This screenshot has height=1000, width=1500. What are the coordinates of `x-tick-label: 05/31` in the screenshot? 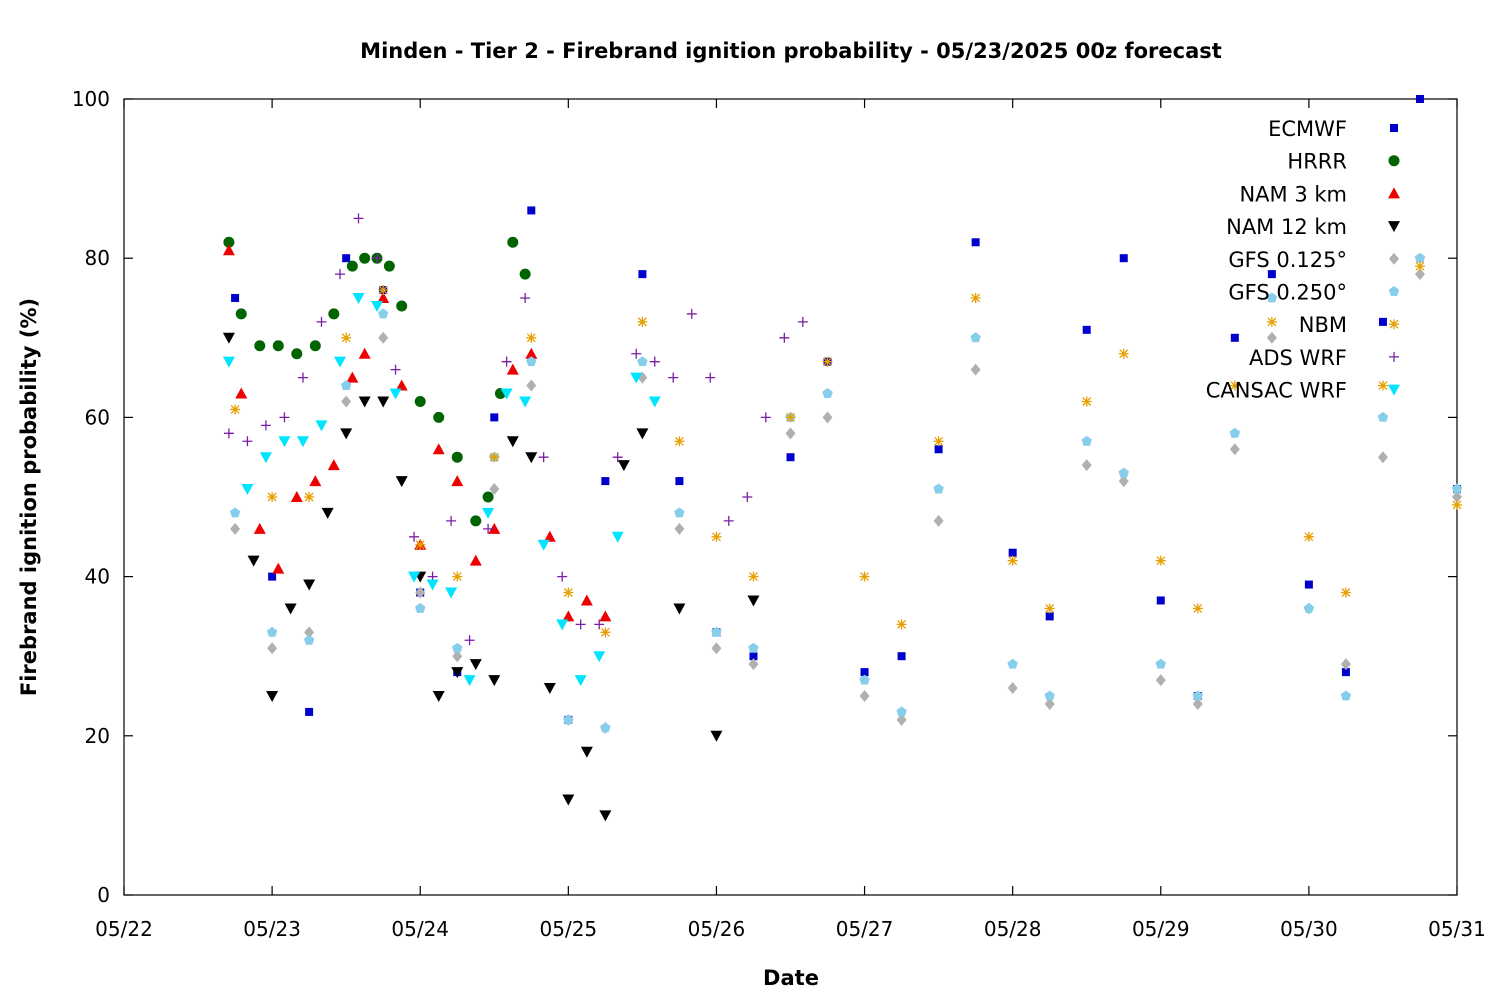 It's located at (1457, 929).